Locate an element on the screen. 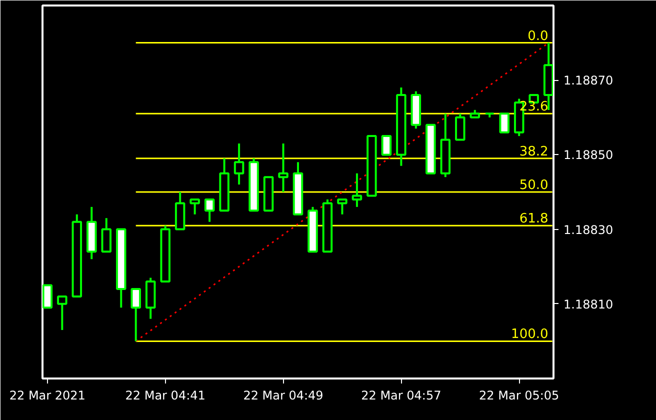 The image size is (656, 420). series-label: 0.0 is located at coordinates (538, 36).